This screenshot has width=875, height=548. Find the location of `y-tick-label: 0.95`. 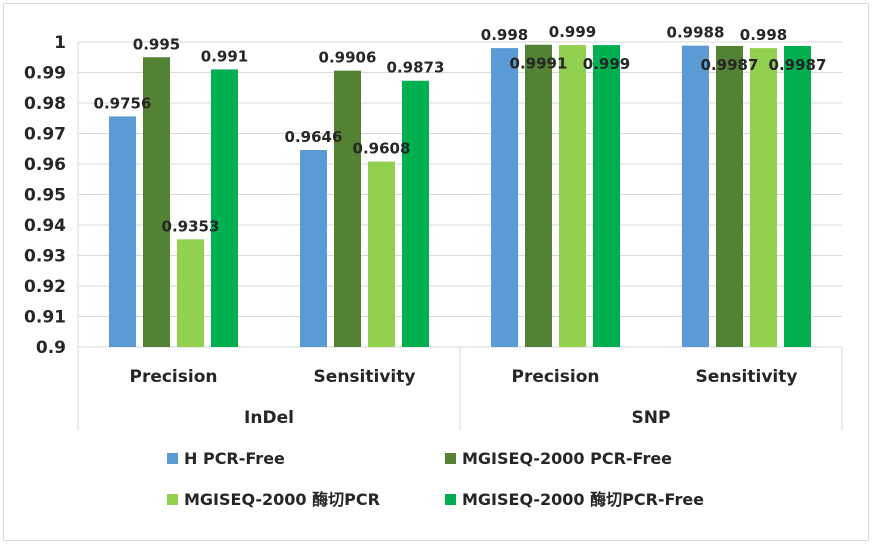

y-tick-label: 0.95 is located at coordinates (45, 196).